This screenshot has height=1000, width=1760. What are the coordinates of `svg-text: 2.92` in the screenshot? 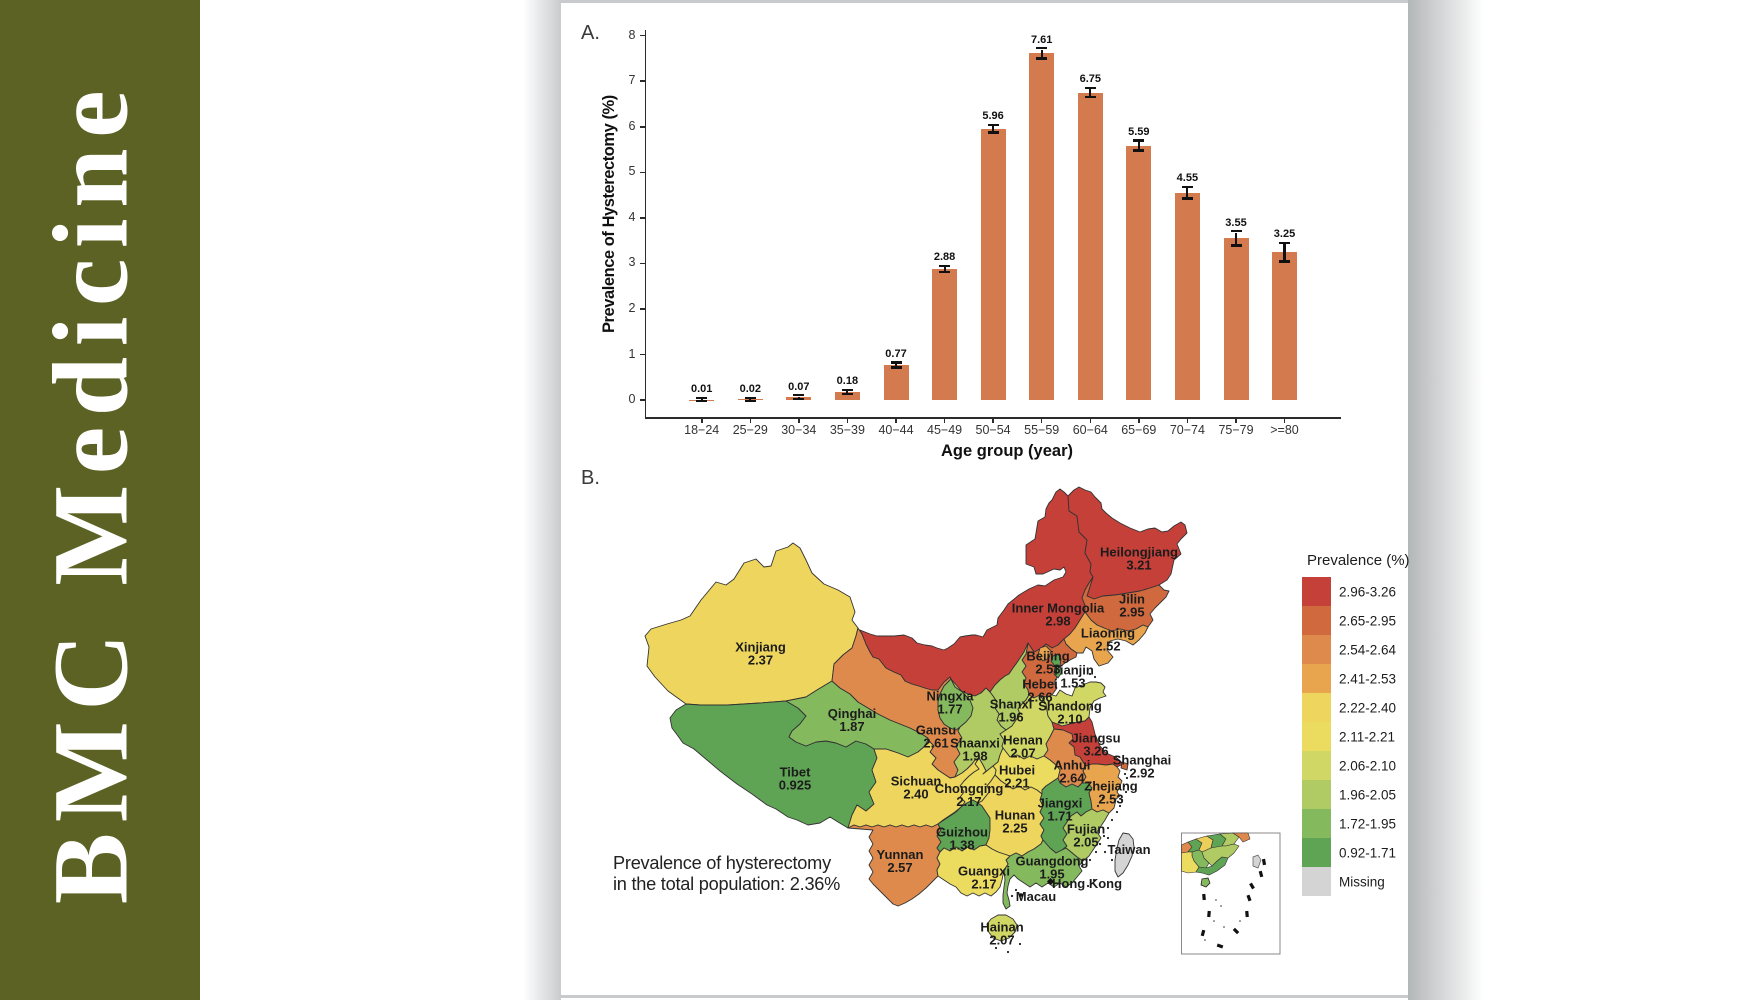 It's located at (1141, 773).